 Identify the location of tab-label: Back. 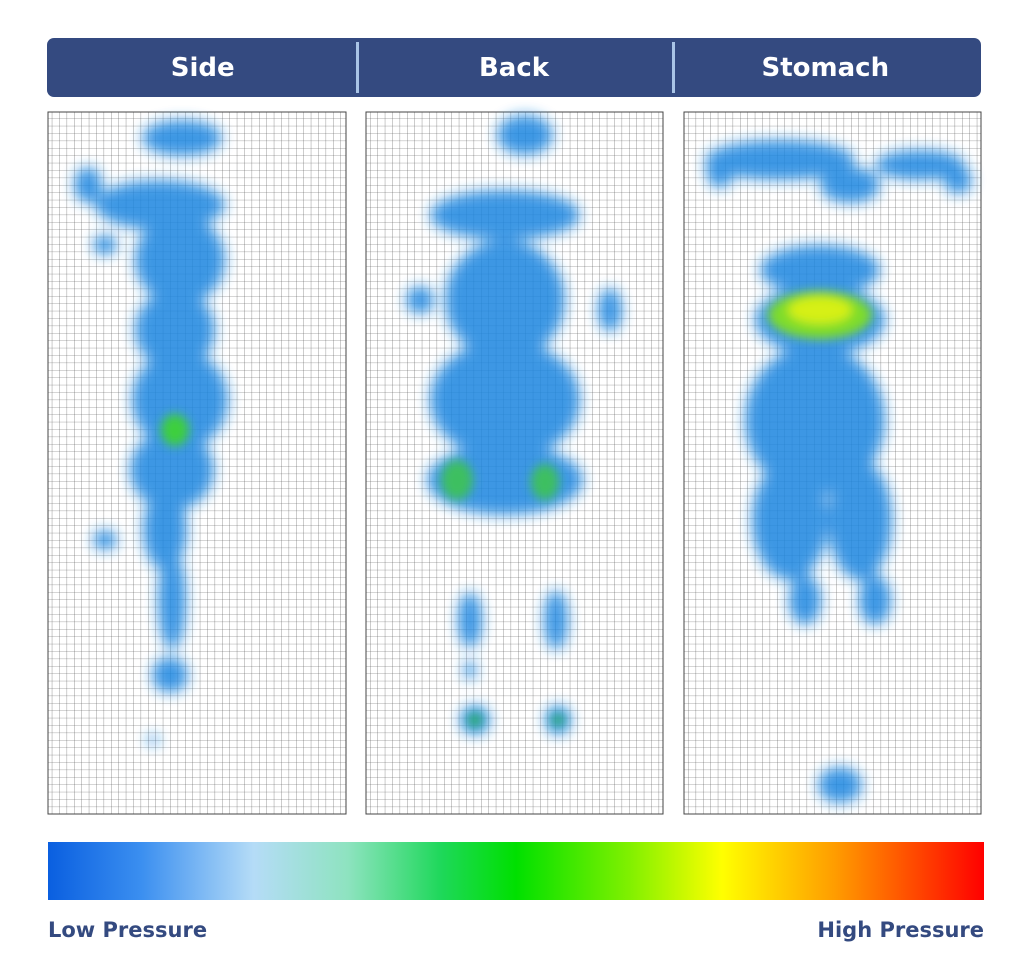
(514, 67).